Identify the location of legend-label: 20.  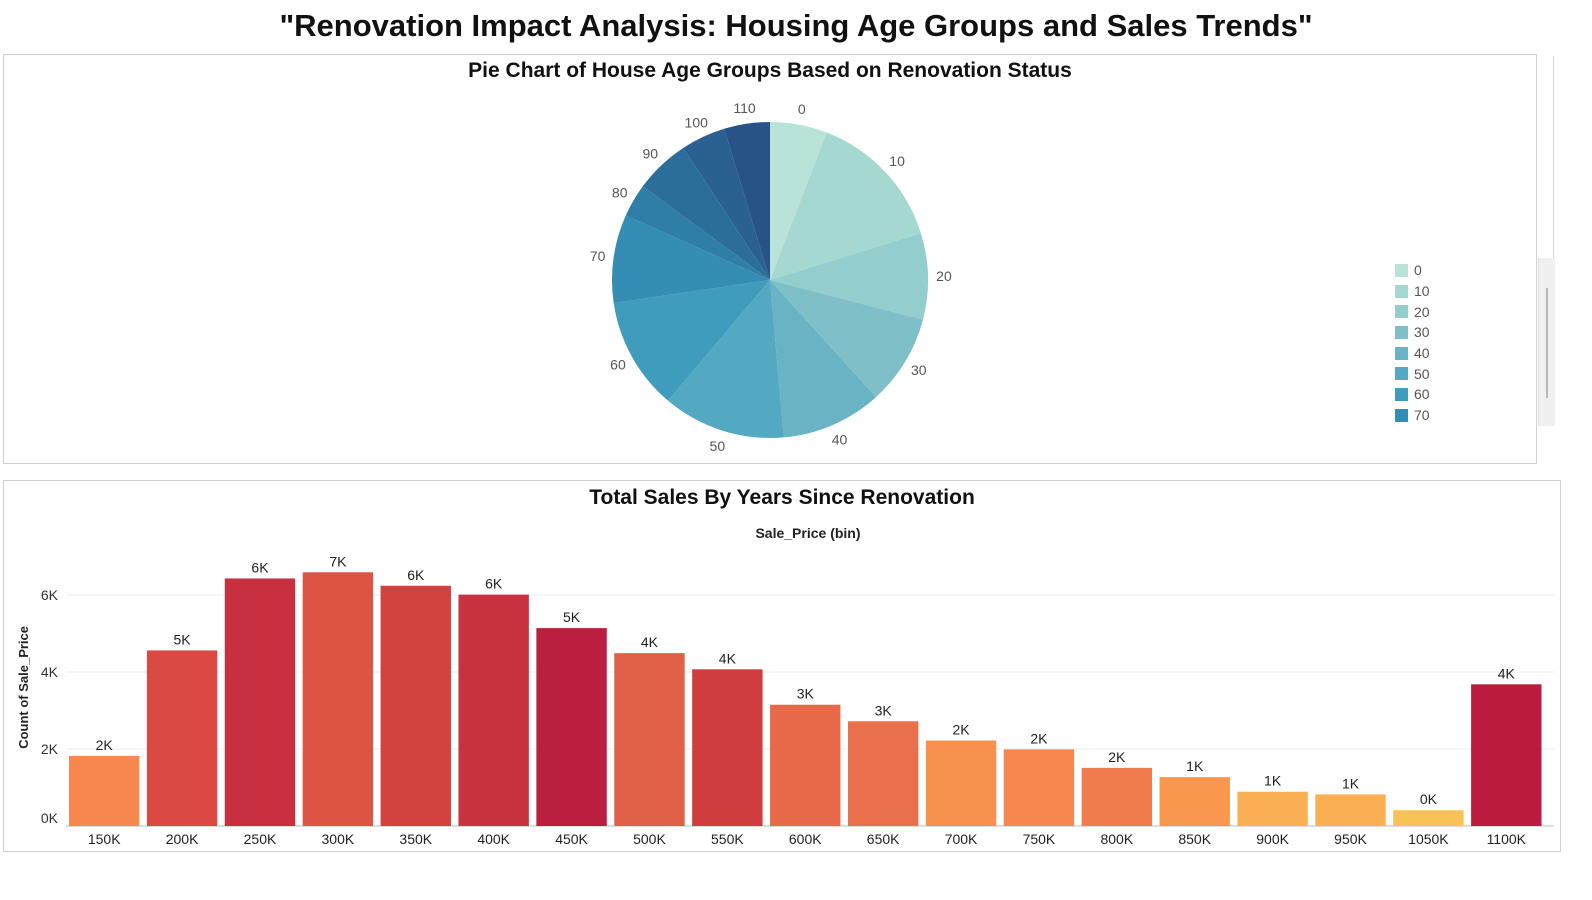
(1422, 311).